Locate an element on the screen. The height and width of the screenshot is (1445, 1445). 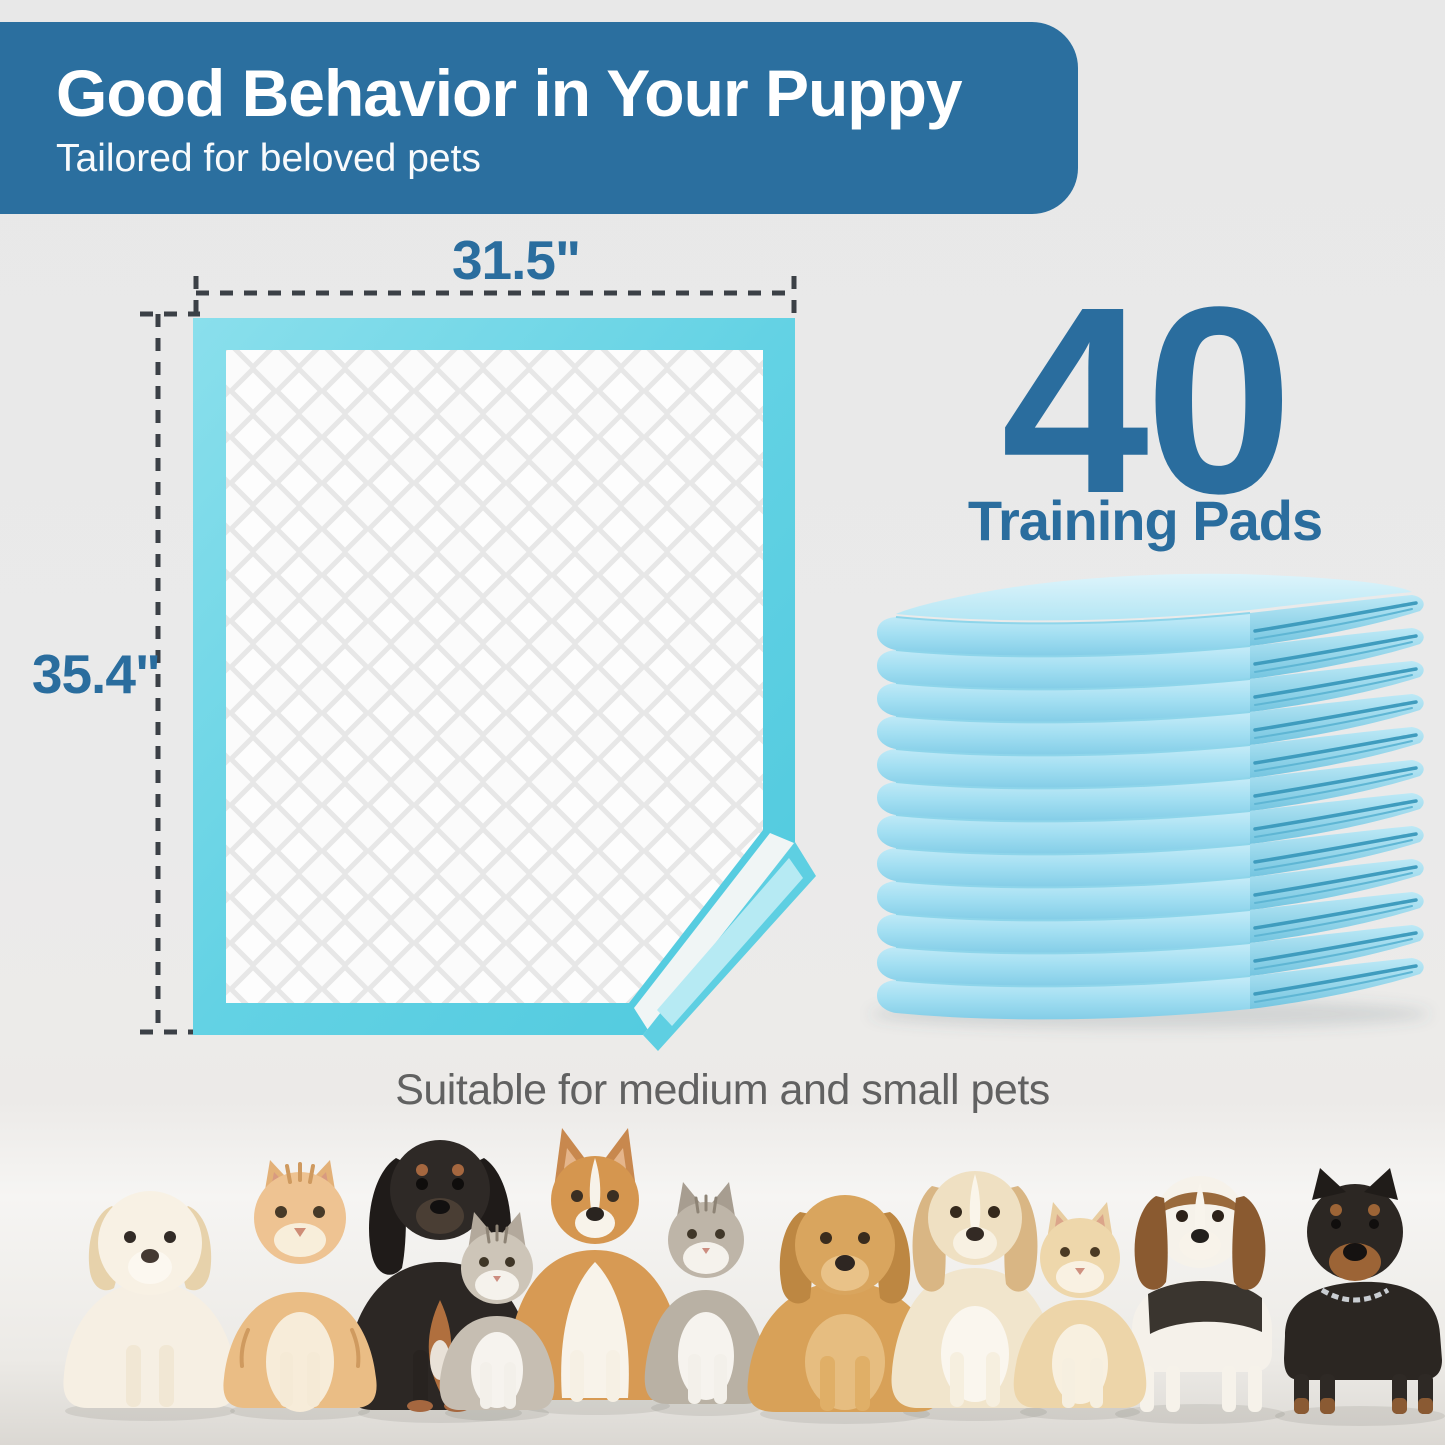
page-title: Good Behavior in Your Puppy is located at coordinates (509, 93).